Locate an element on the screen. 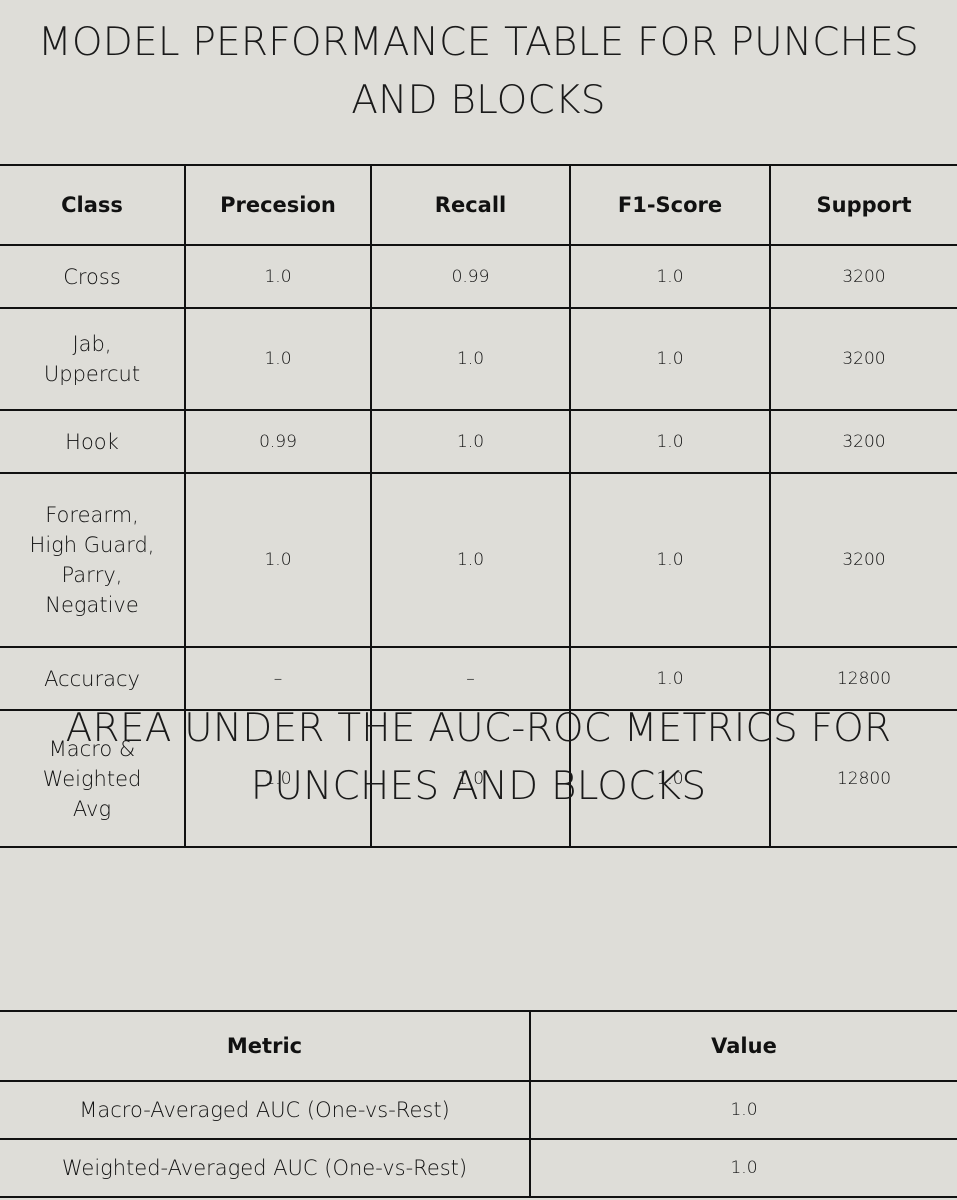 Image resolution: width=957 pixels, height=1200 pixels. class-label-line: Jab, is located at coordinates (92, 344).